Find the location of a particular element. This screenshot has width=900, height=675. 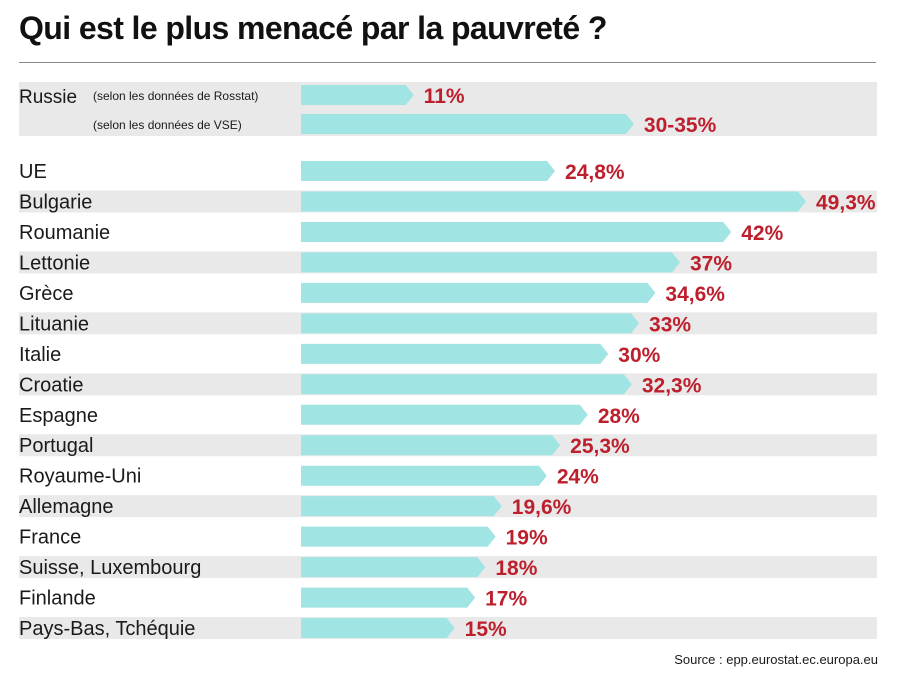

value-label: 34,6% is located at coordinates (695, 294).